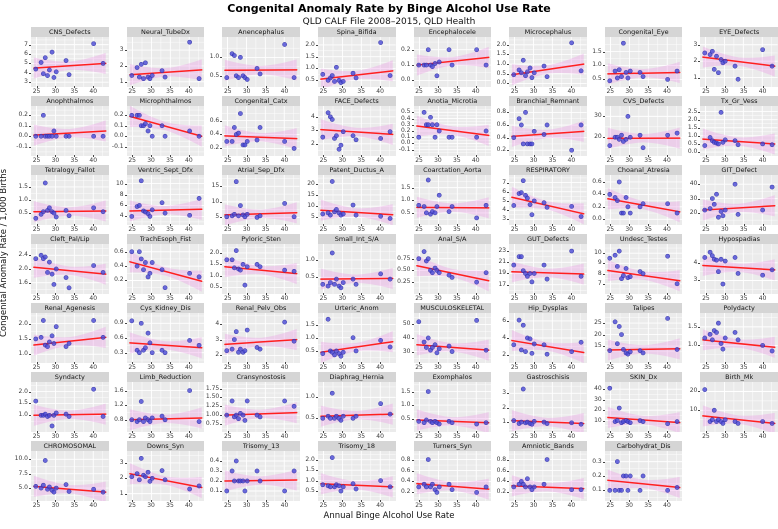 The width and height of the screenshot is (778, 529). What do you see at coordinates (165, 100) in the screenshot?
I see `facet-strip: Microphthalmos` at bounding box center [165, 100].